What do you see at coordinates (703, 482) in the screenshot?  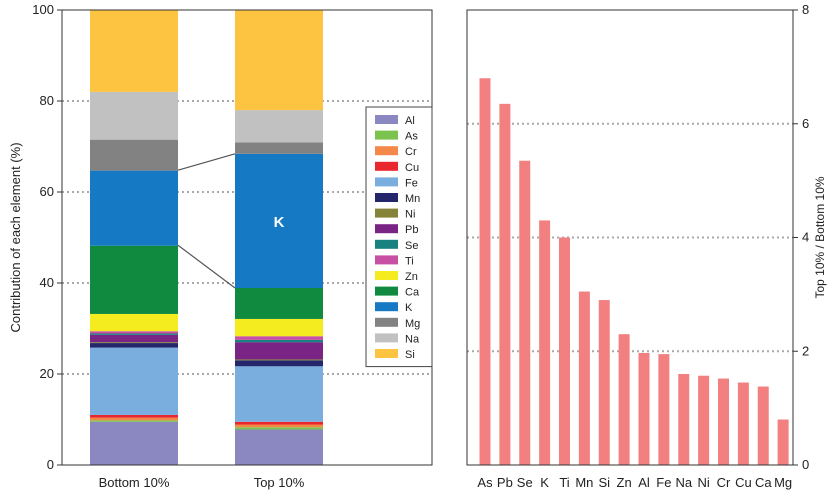 I see `x-tick-label: Ni` at bounding box center [703, 482].